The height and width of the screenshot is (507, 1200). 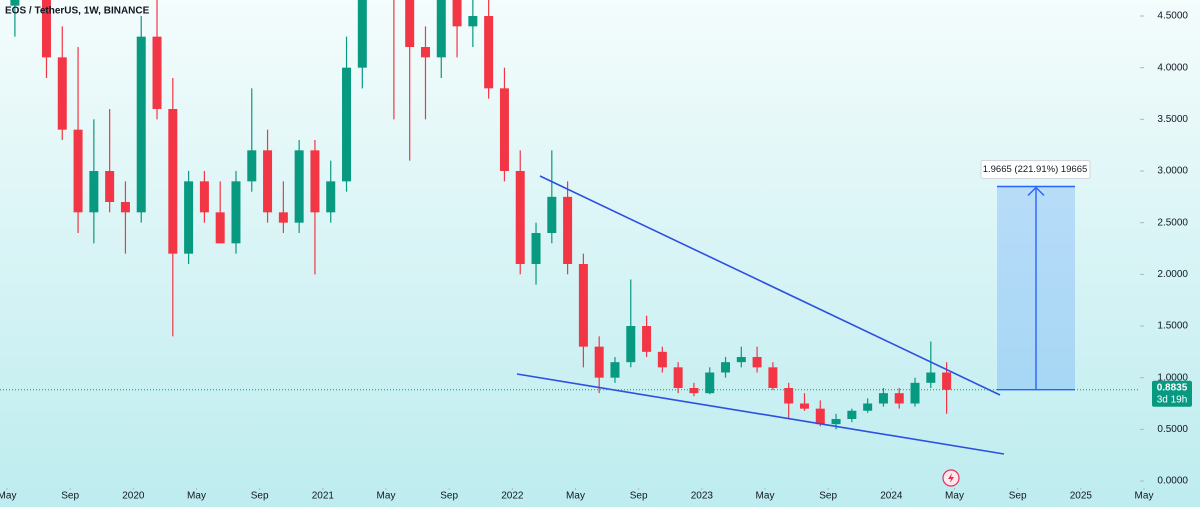 What do you see at coordinates (1081, 496) in the screenshot?
I see `x-tick-label: 2025` at bounding box center [1081, 496].